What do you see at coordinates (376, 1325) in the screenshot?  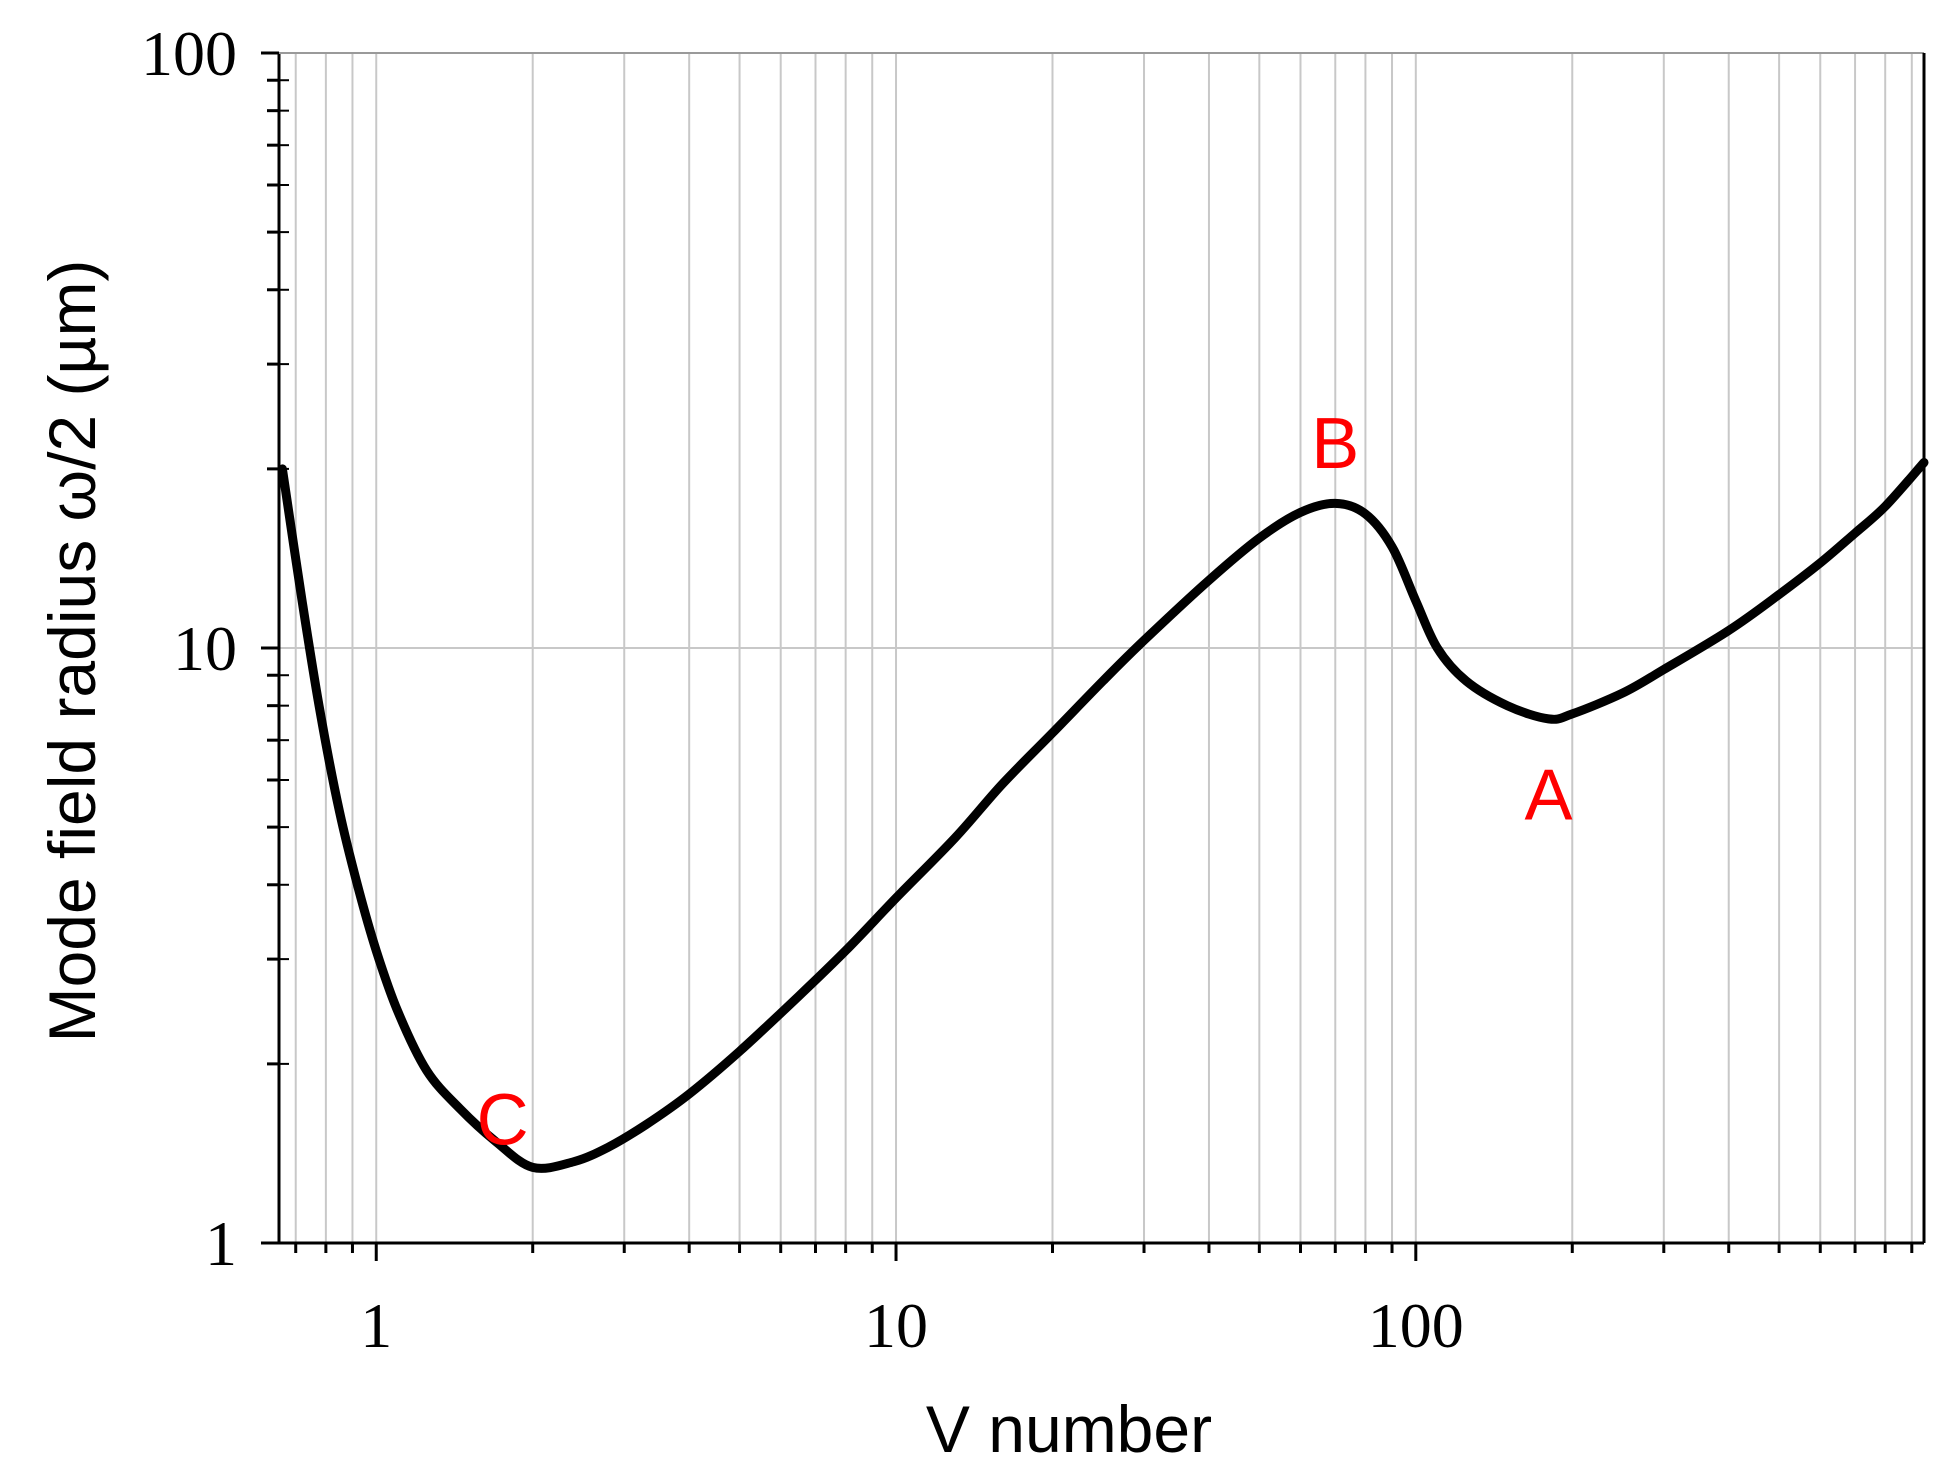 I see `x-tick-label: 1` at bounding box center [376, 1325].